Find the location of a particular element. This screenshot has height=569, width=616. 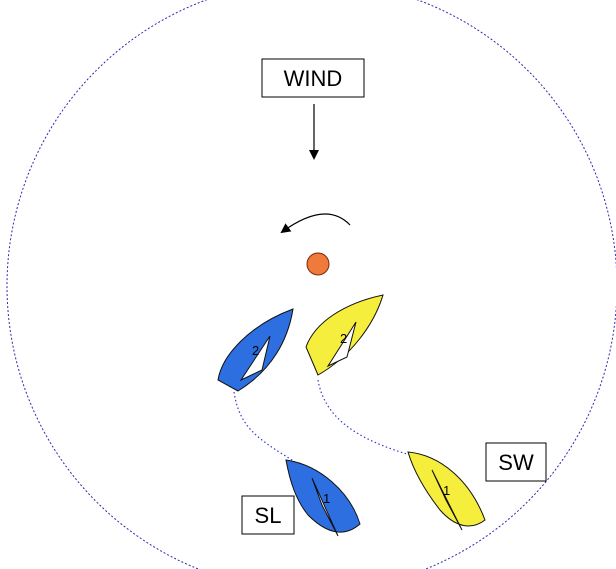

blue-boat-position-1: 1 is located at coordinates (323, 498).